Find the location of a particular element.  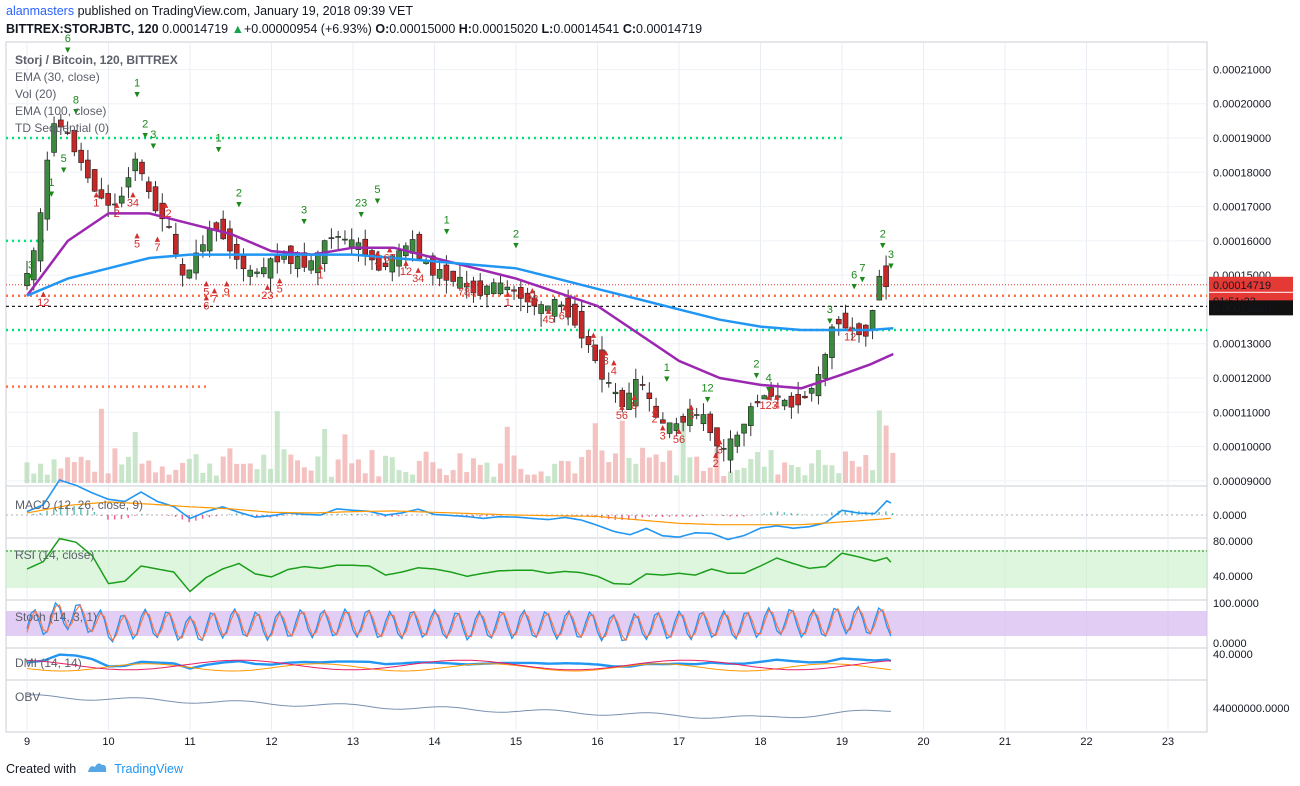

td-label: 789 is located at coordinates (467, 293).